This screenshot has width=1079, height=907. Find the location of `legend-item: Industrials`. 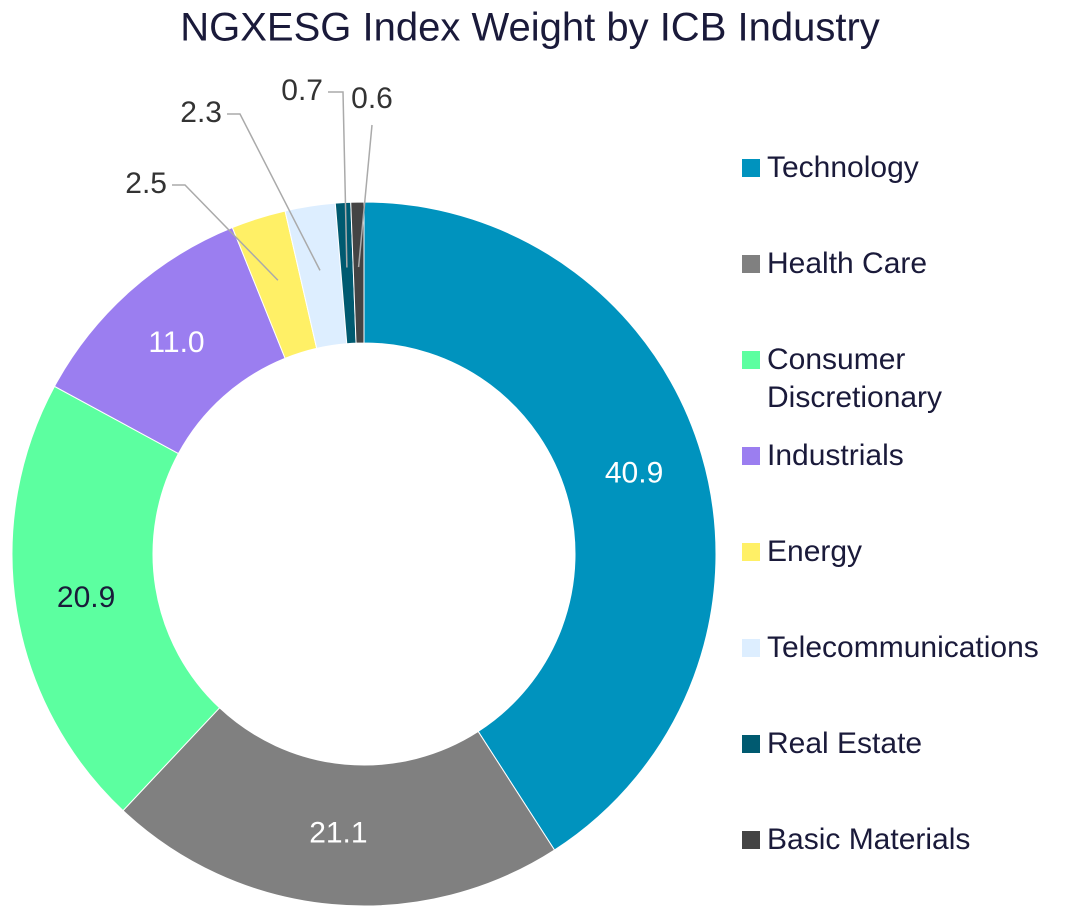

legend-item: Industrials is located at coordinates (910, 456).